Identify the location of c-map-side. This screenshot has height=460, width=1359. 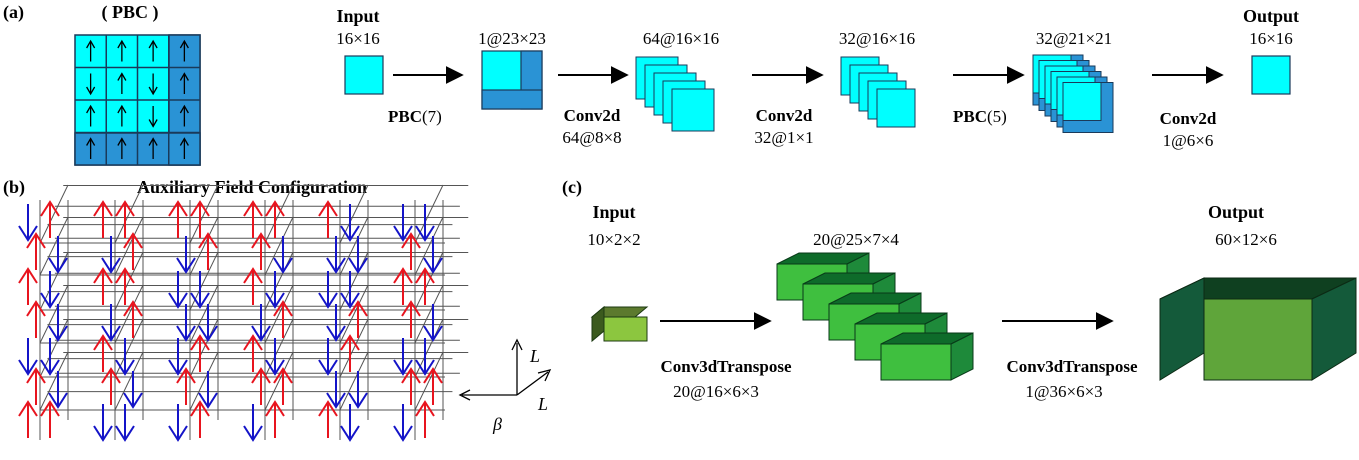
(962, 356).